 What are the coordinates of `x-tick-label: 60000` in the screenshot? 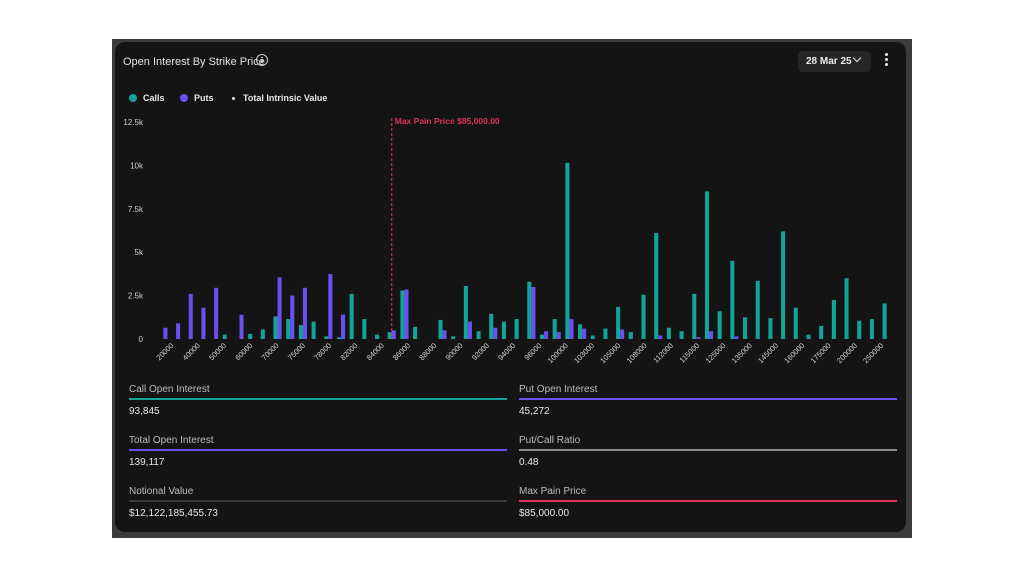 It's located at (243, 351).